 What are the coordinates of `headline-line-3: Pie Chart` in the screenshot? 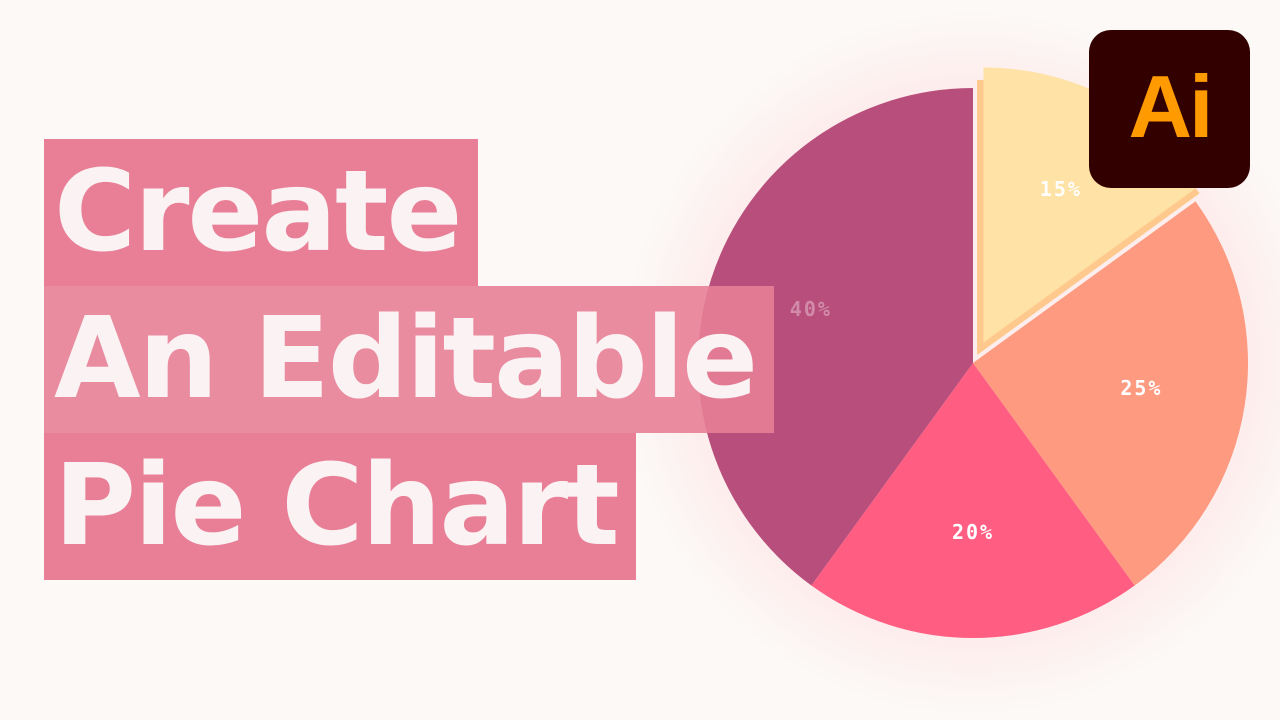 It's located at (340, 506).